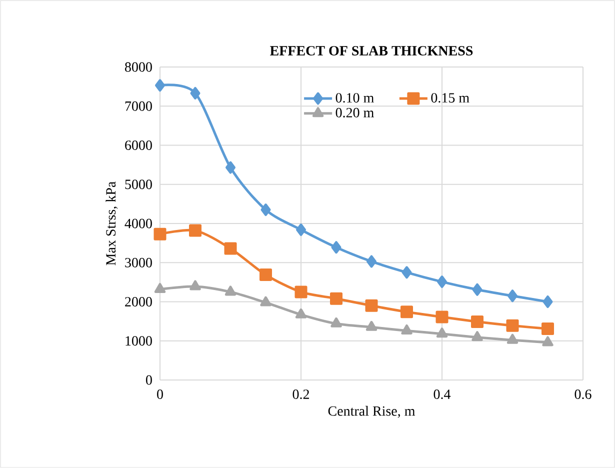 This screenshot has width=615, height=468. What do you see at coordinates (138, 301) in the screenshot?
I see `y-tick-label: 2000` at bounding box center [138, 301].